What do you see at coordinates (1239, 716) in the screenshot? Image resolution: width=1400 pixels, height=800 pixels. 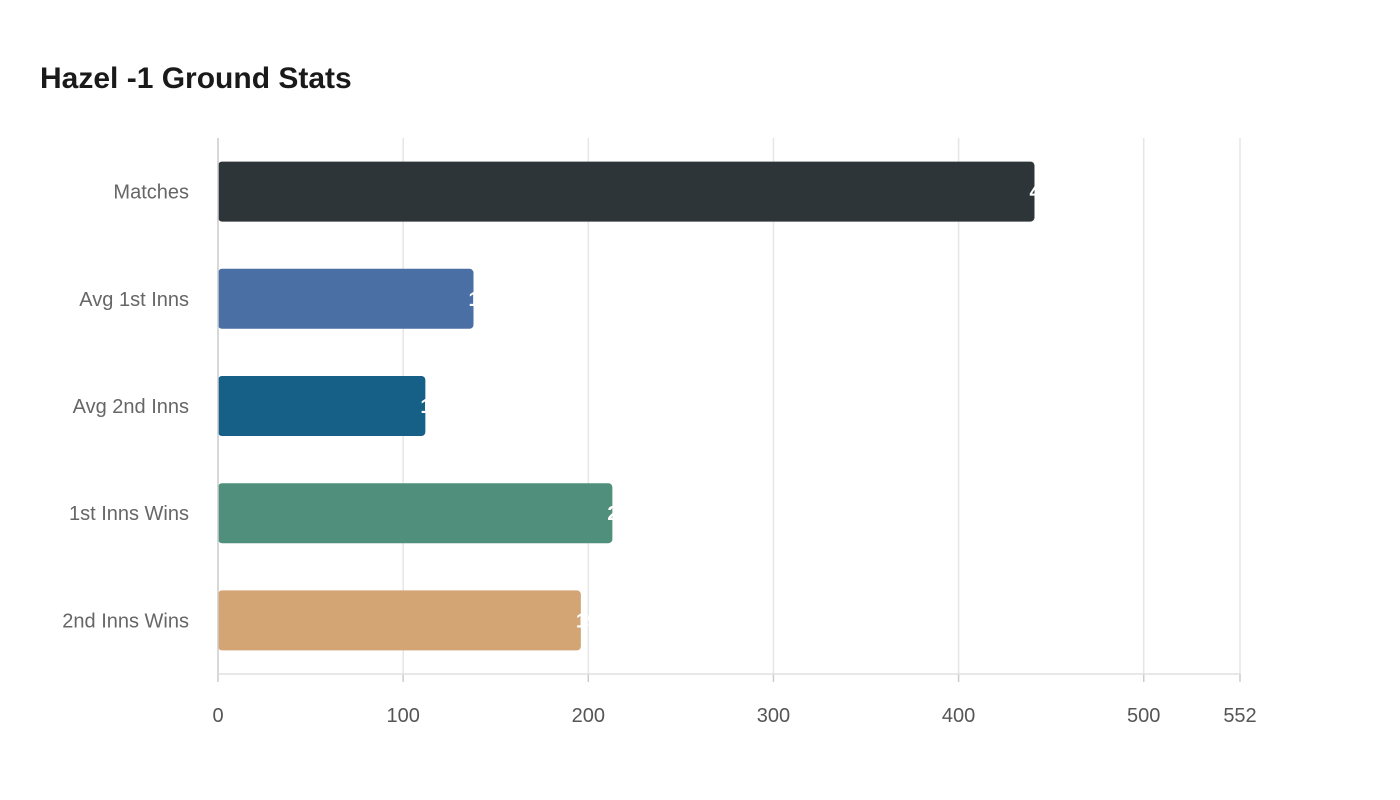 I see `x-tick-label: 552` at bounding box center [1239, 716].